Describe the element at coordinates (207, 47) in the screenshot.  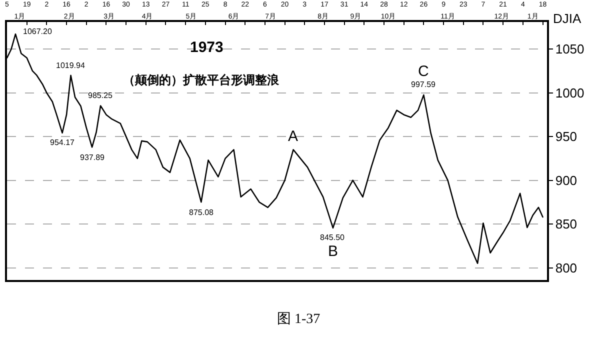
I see `text: 1973` at that location.